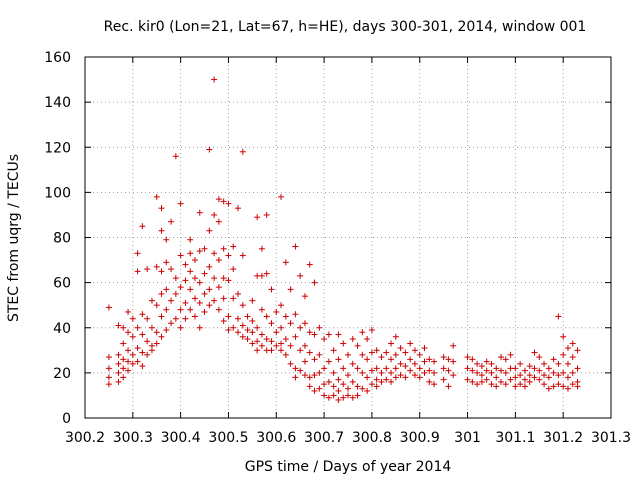  I want to click on x-tick-label: 300.5, so click(228, 438).